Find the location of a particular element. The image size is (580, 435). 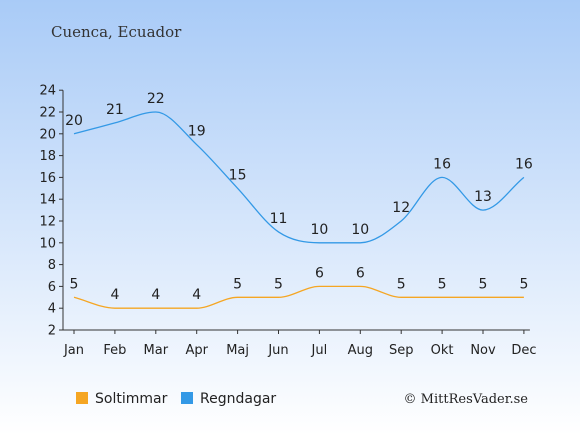

x-tick-label: Apr is located at coordinates (196, 350).